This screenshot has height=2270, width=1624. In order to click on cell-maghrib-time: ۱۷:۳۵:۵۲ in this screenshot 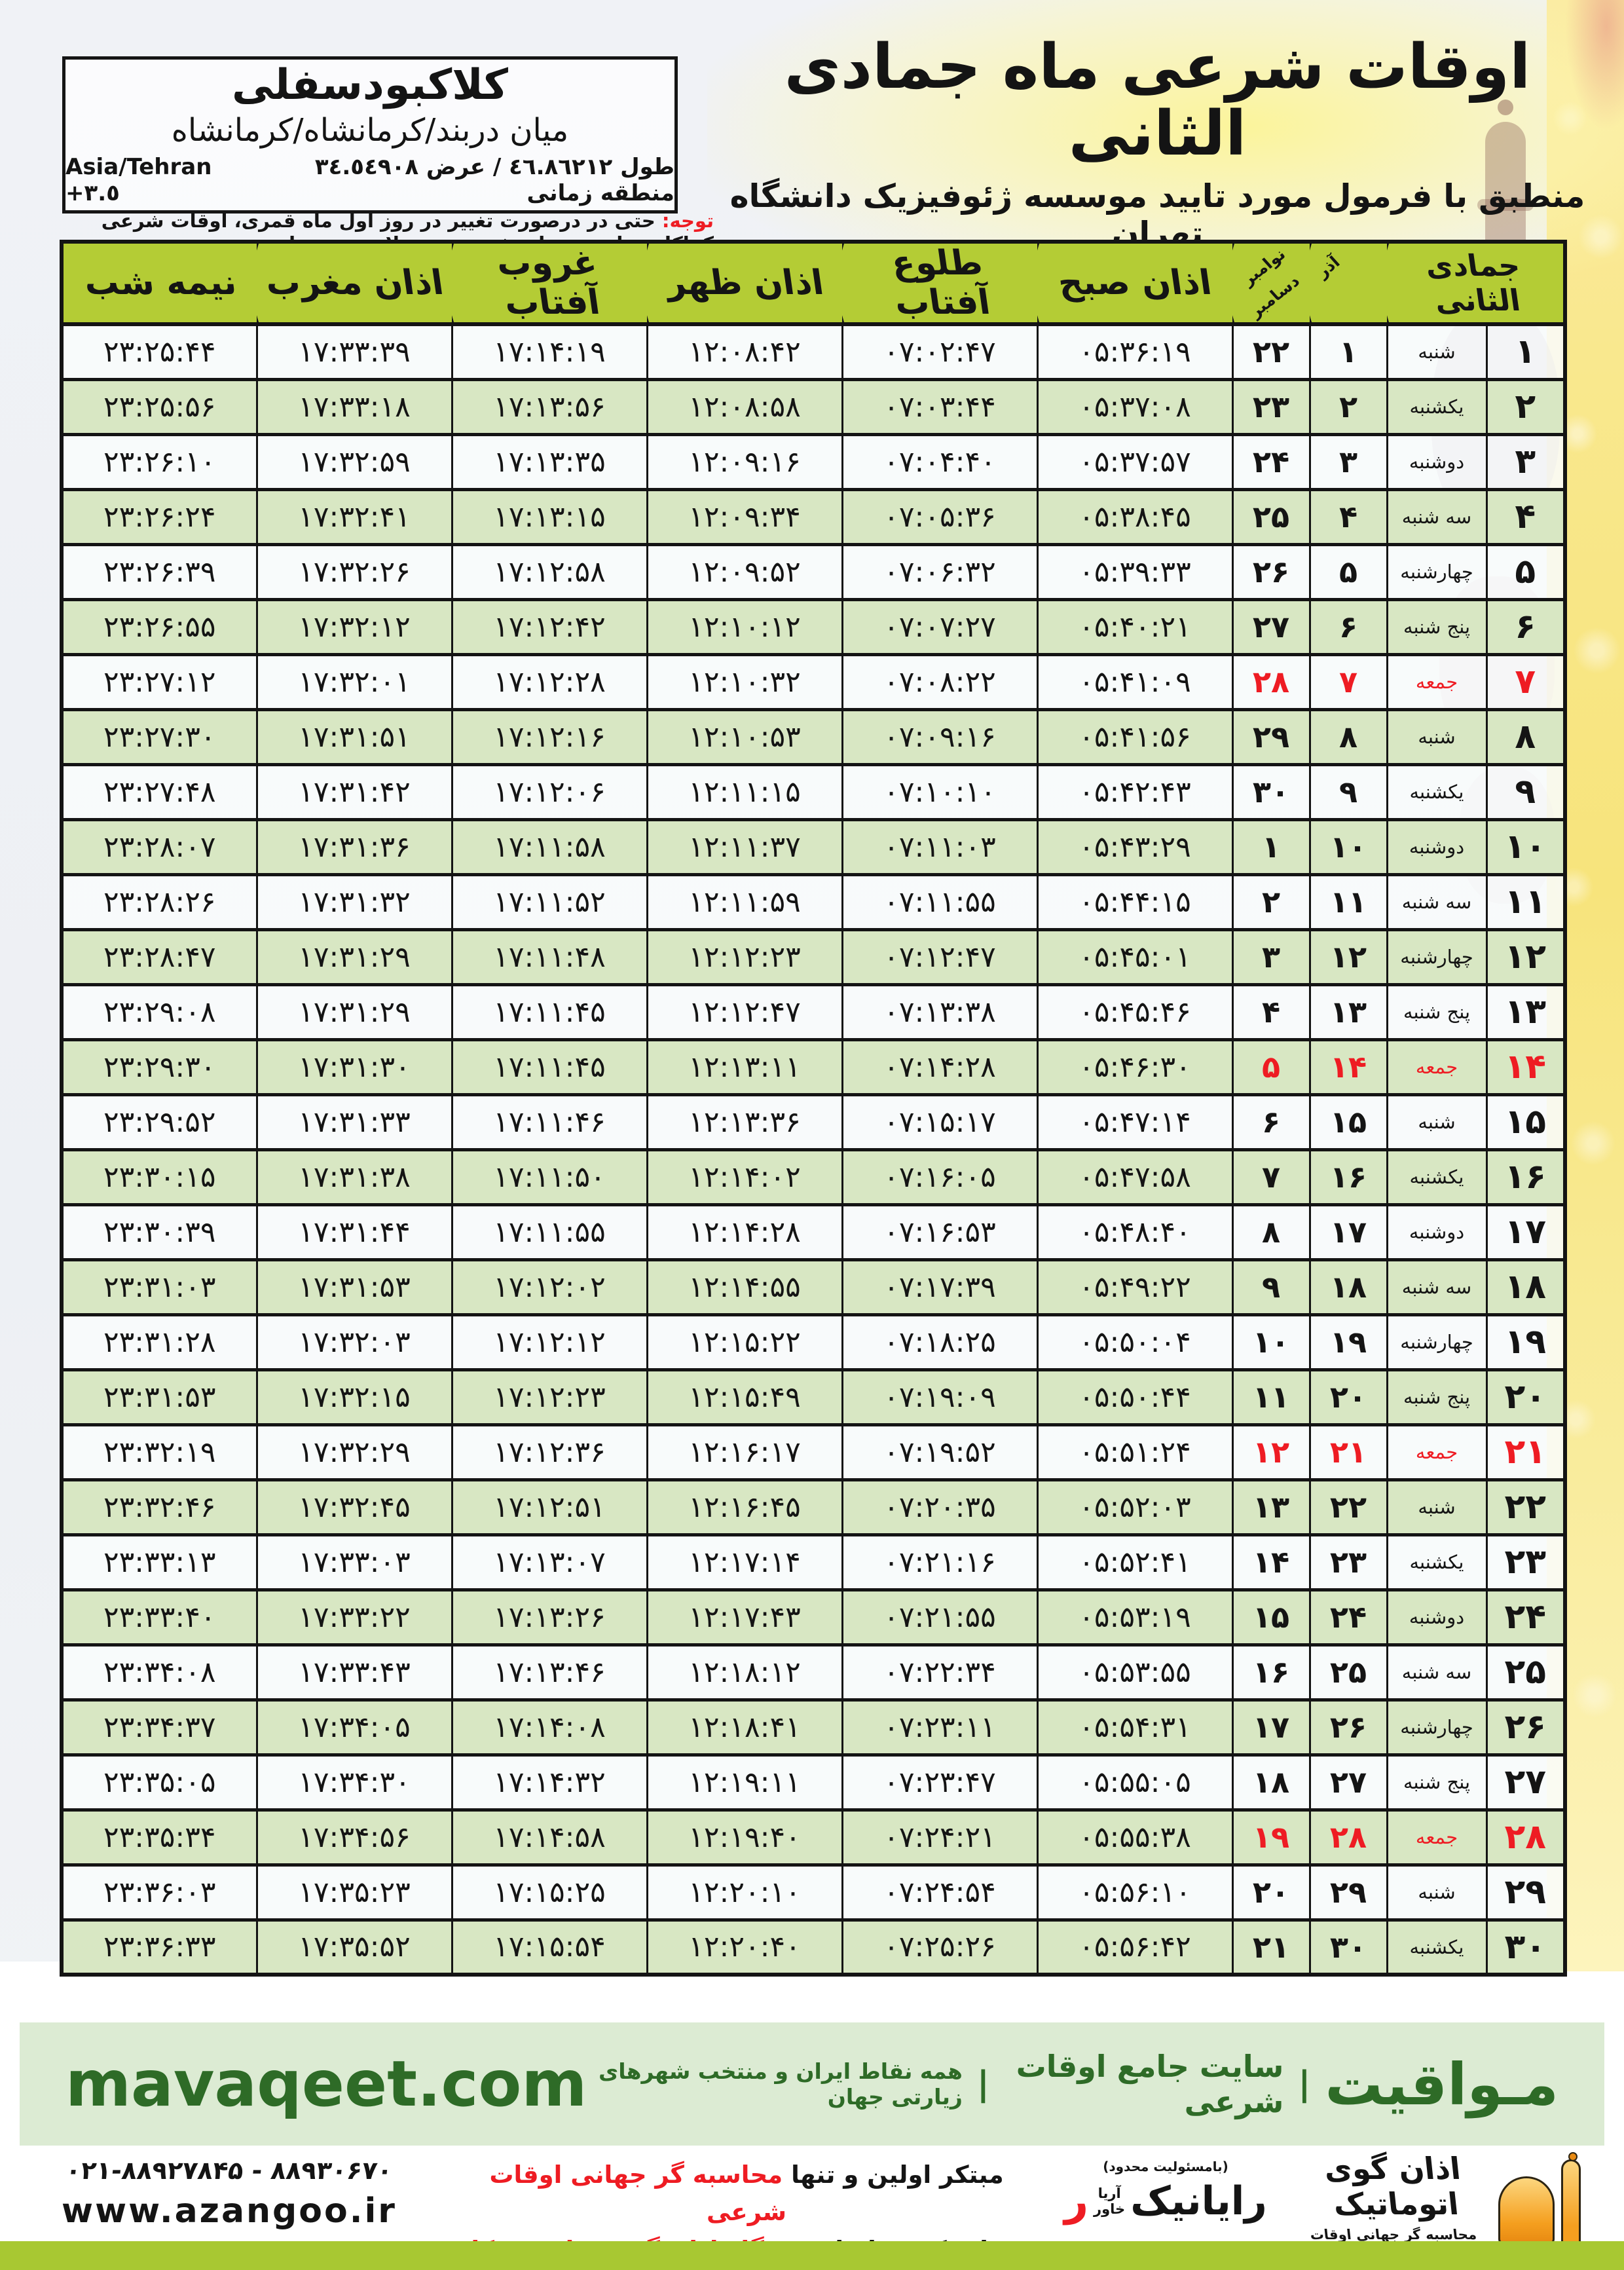, I will do `click(354, 1947)`.